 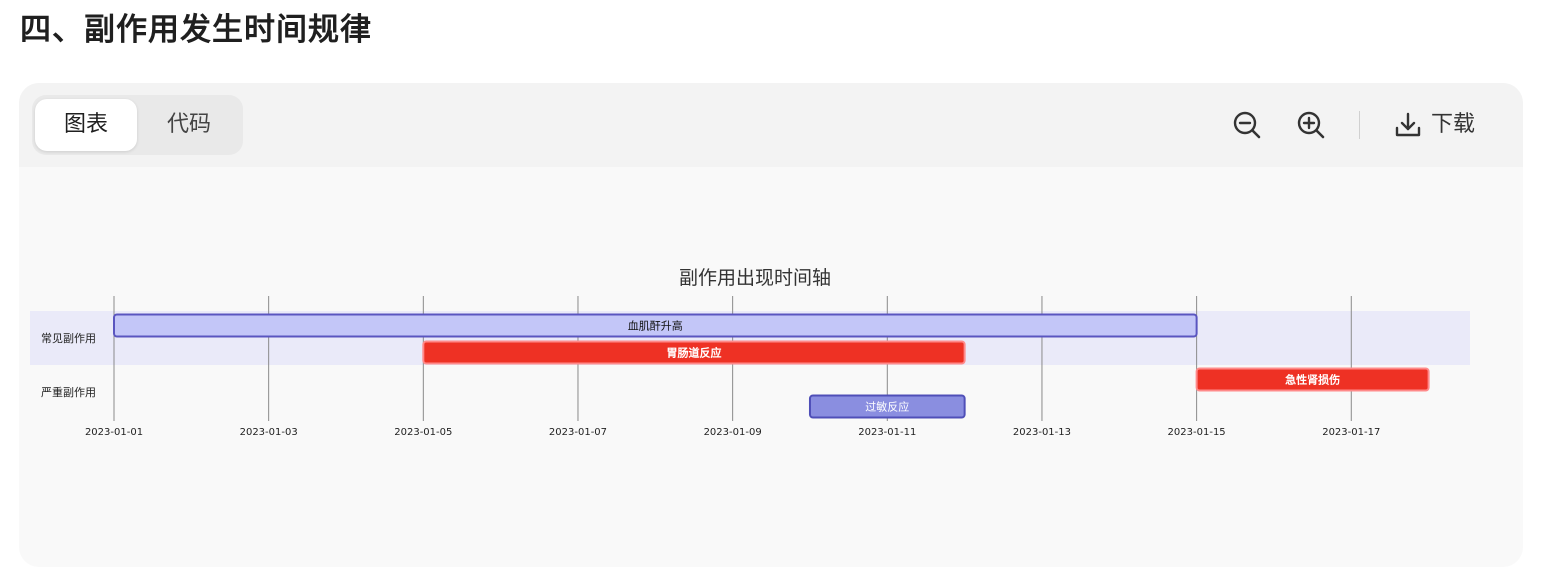 I want to click on tab-code: 代码, so click(x=188, y=124).